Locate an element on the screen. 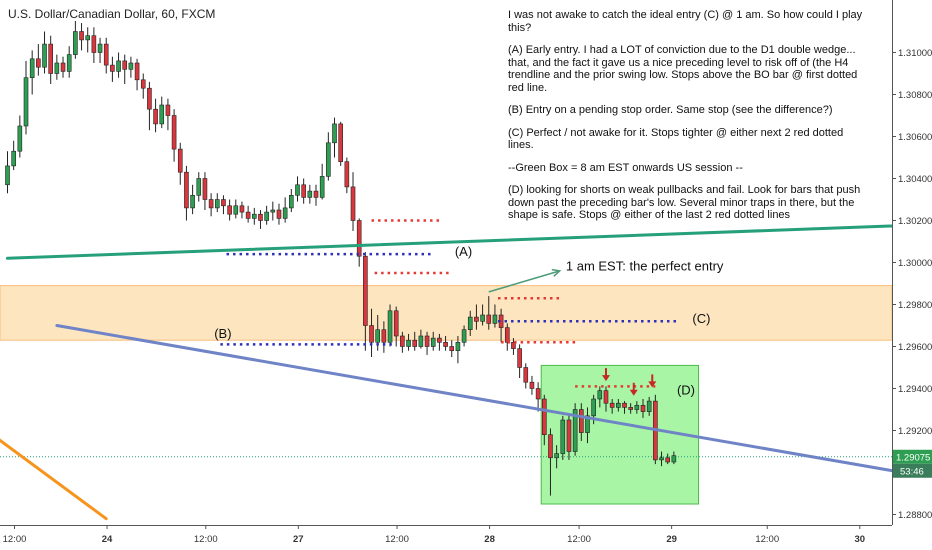 The height and width of the screenshot is (550, 932). label-b: (B) is located at coordinates (222, 333).